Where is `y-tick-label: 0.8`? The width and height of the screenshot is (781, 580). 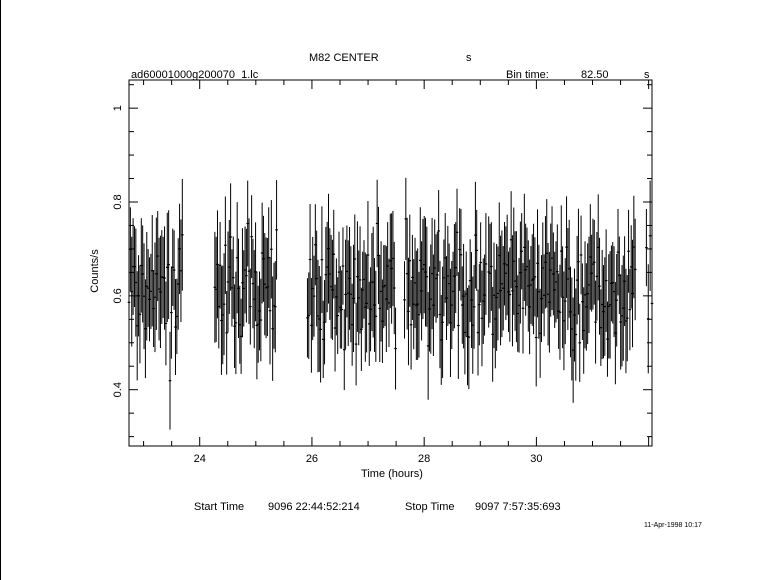 y-tick-label: 0.8 is located at coordinates (118, 201).